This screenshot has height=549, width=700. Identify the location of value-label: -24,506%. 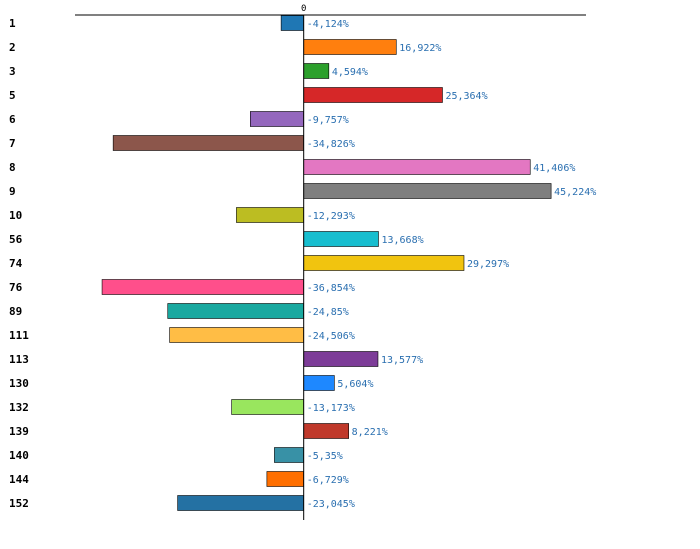
(331, 336).